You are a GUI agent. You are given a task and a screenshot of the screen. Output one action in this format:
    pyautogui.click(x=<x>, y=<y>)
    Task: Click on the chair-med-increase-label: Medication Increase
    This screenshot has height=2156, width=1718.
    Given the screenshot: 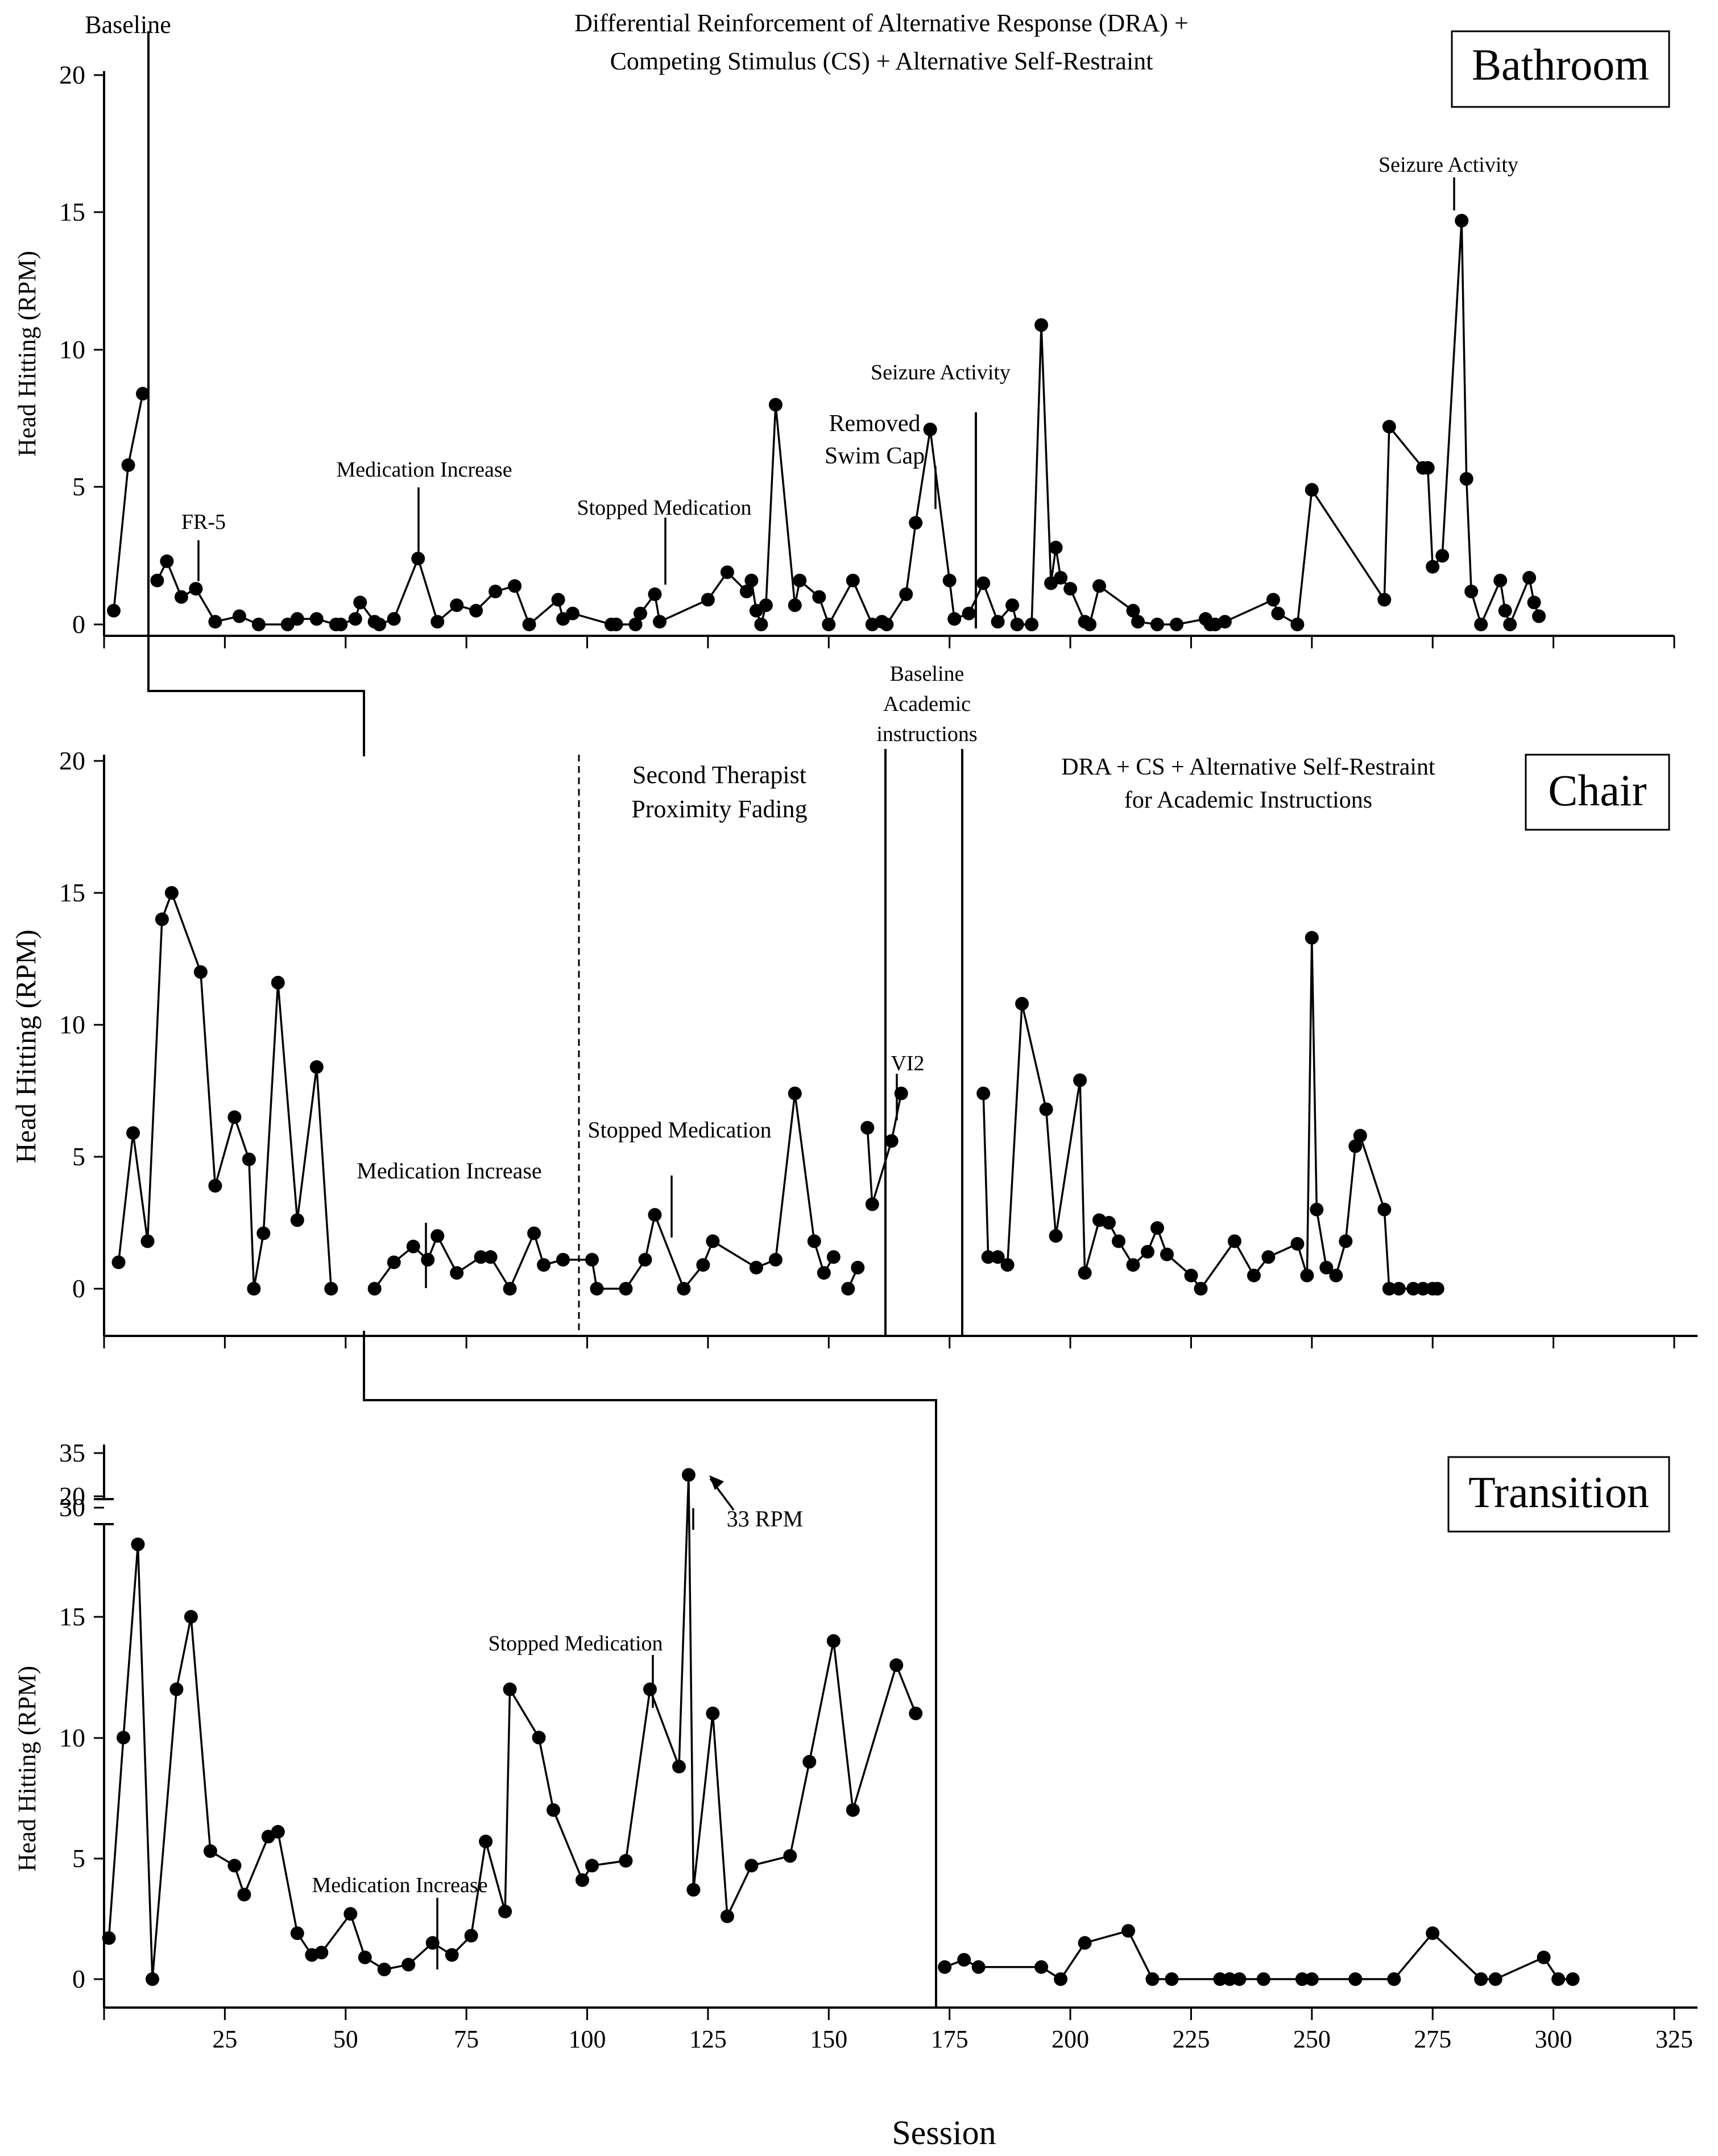 What is the action you would take?
    pyautogui.click(x=449, y=1170)
    